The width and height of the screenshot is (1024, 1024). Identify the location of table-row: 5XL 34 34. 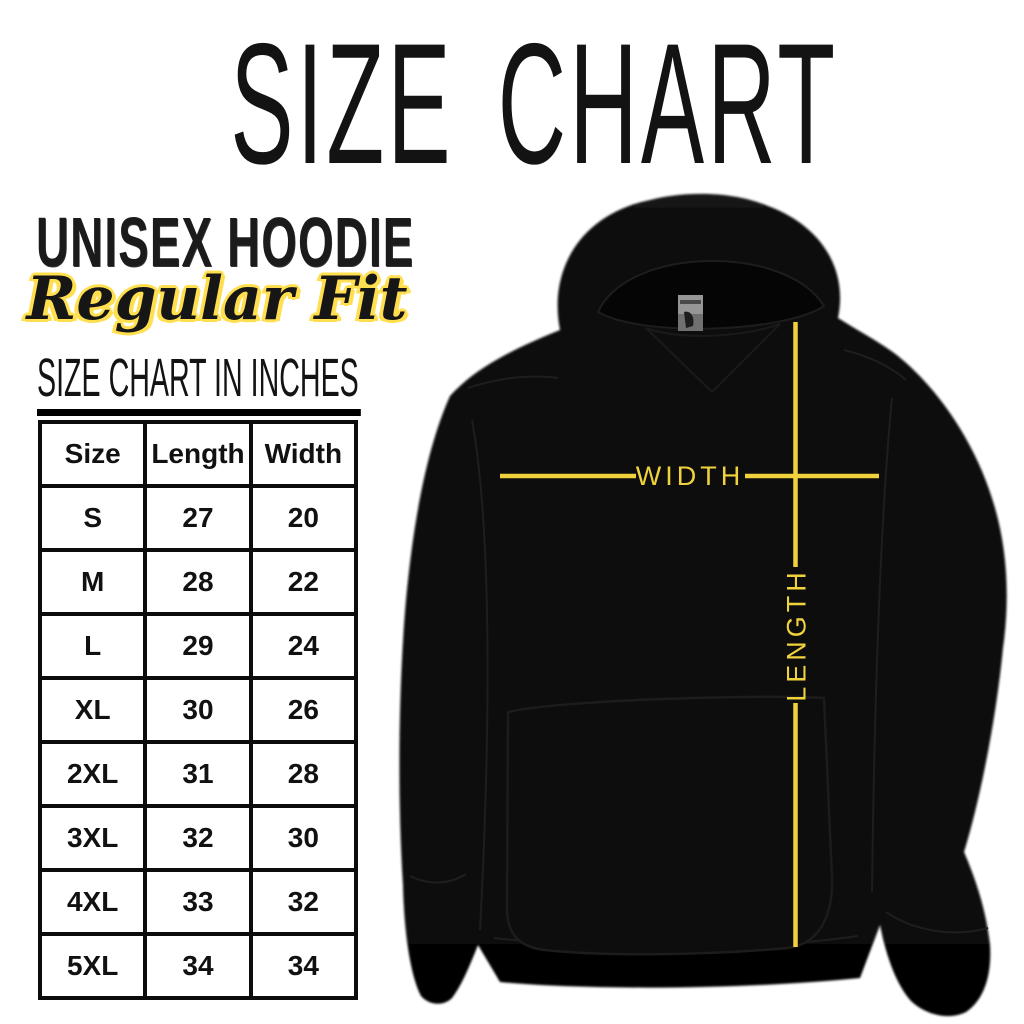
(198, 966).